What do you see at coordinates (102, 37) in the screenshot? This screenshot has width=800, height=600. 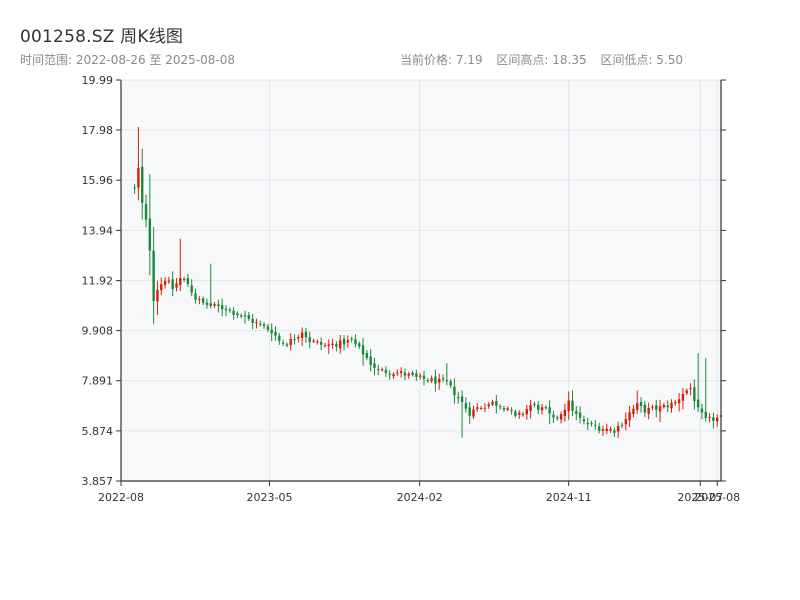 I see `page-title: 001258.SZ 周K线图` at bounding box center [102, 37].